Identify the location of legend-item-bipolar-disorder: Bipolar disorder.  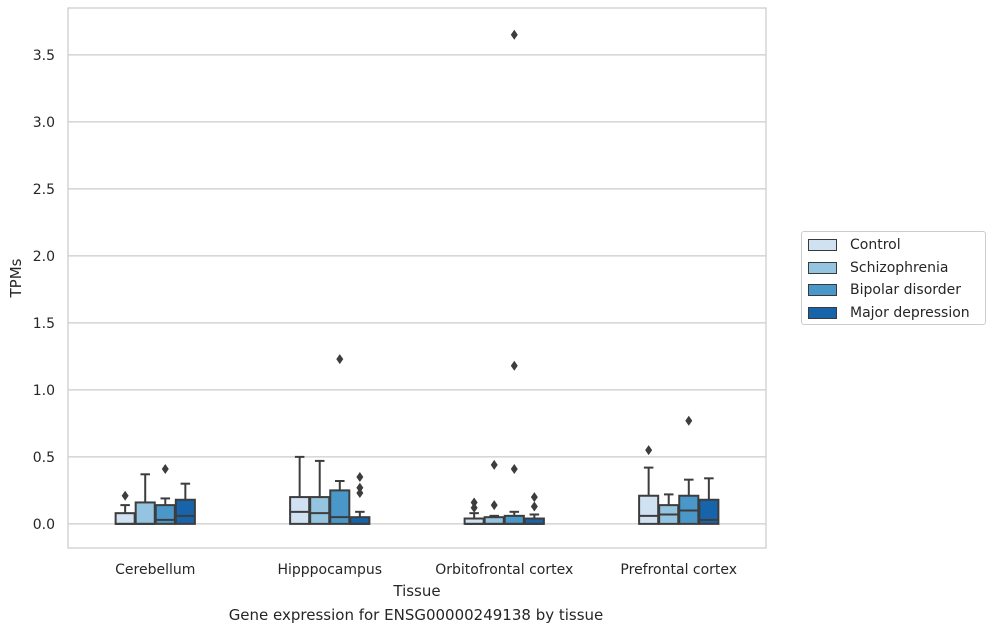
(884, 290).